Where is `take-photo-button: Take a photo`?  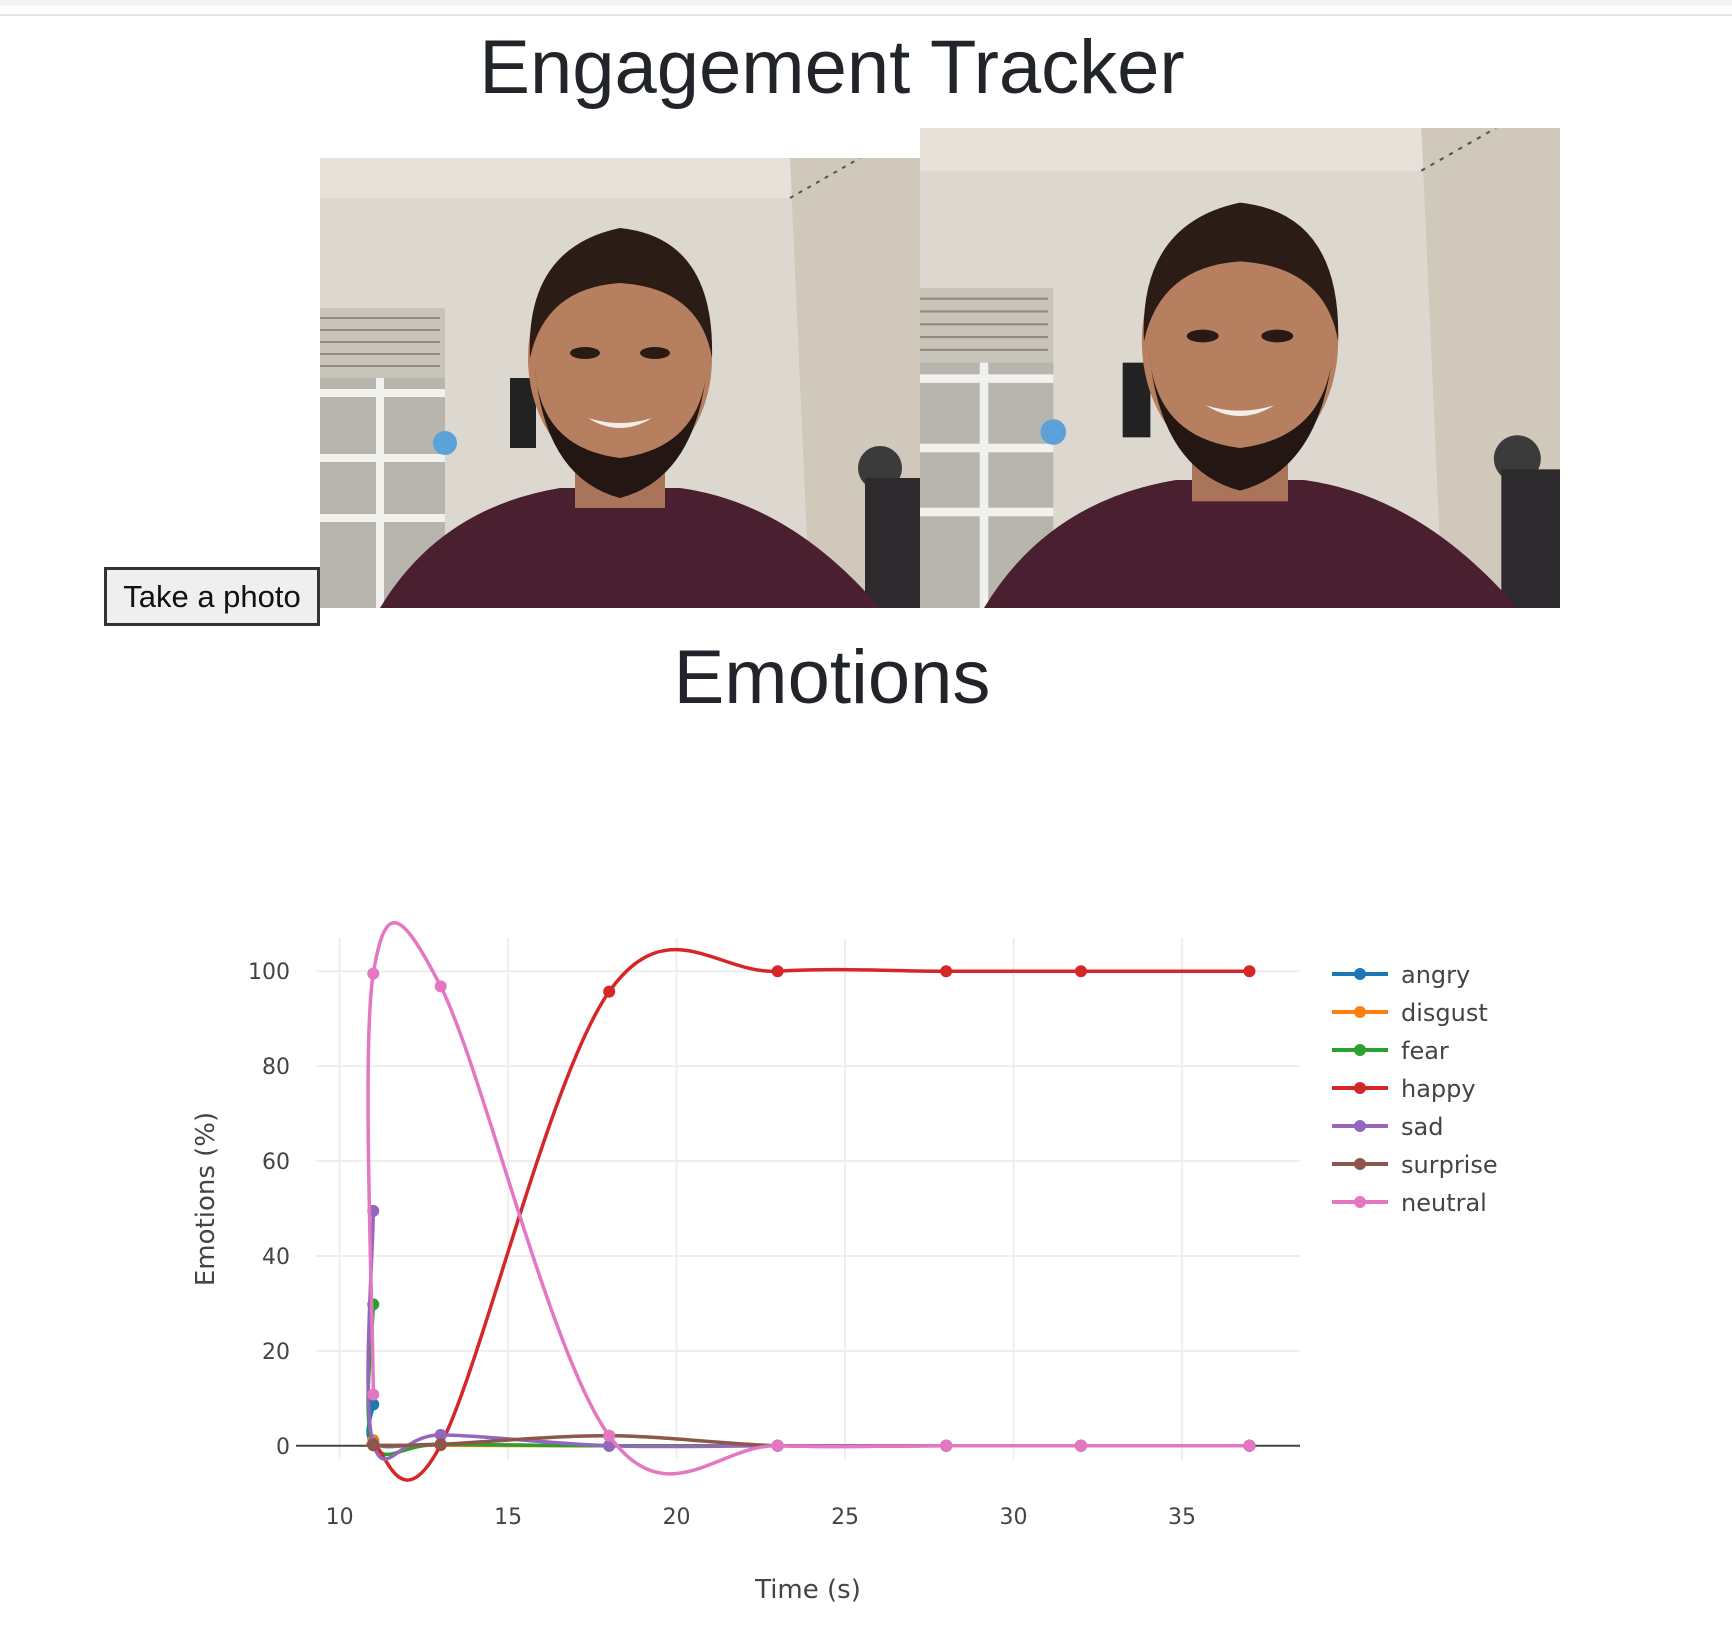 take-photo-button: Take a photo is located at coordinates (212, 596).